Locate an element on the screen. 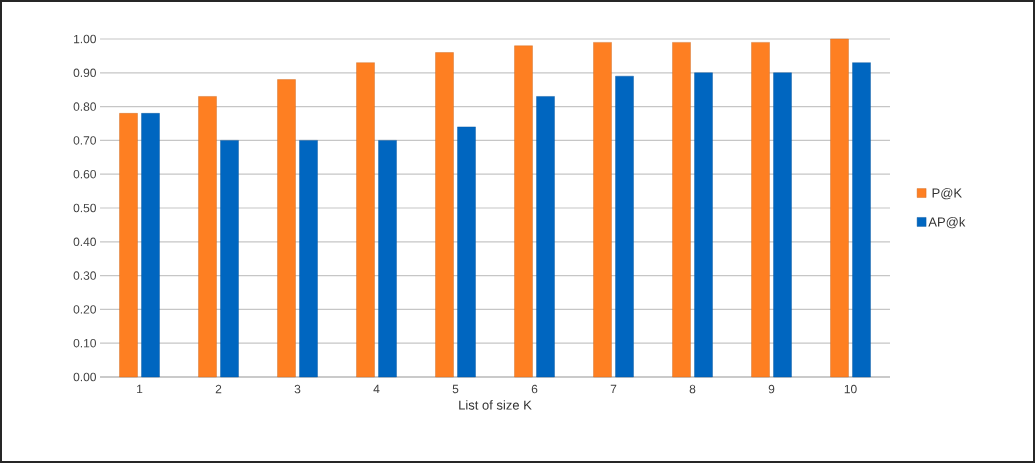 The height and width of the screenshot is (463, 1035). y-tick-label: 0.20 is located at coordinates (85, 309).